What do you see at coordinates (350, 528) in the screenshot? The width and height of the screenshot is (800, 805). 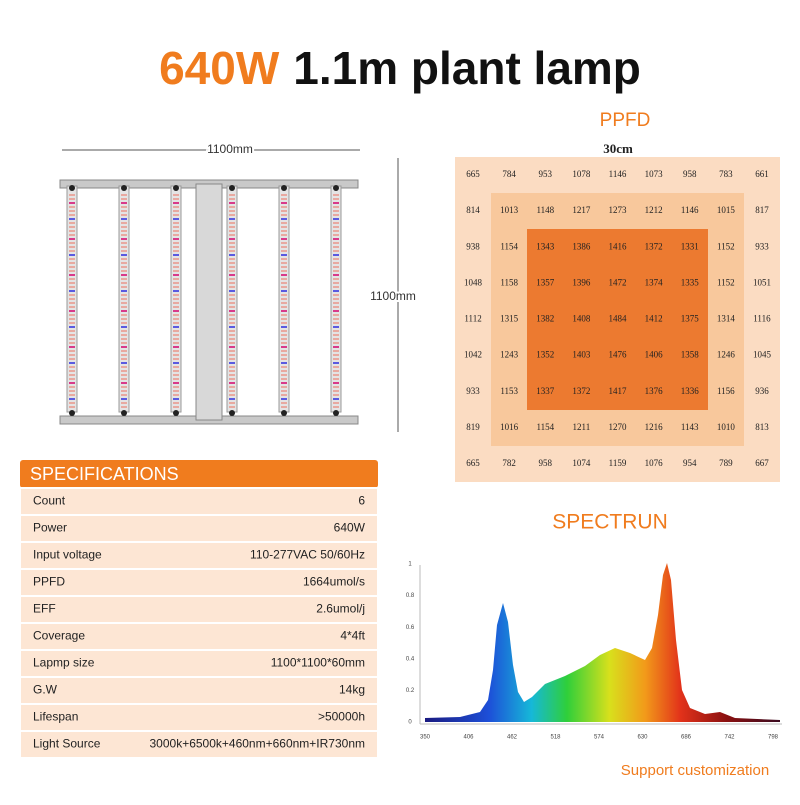 I see `spec-value: 640W` at bounding box center [350, 528].